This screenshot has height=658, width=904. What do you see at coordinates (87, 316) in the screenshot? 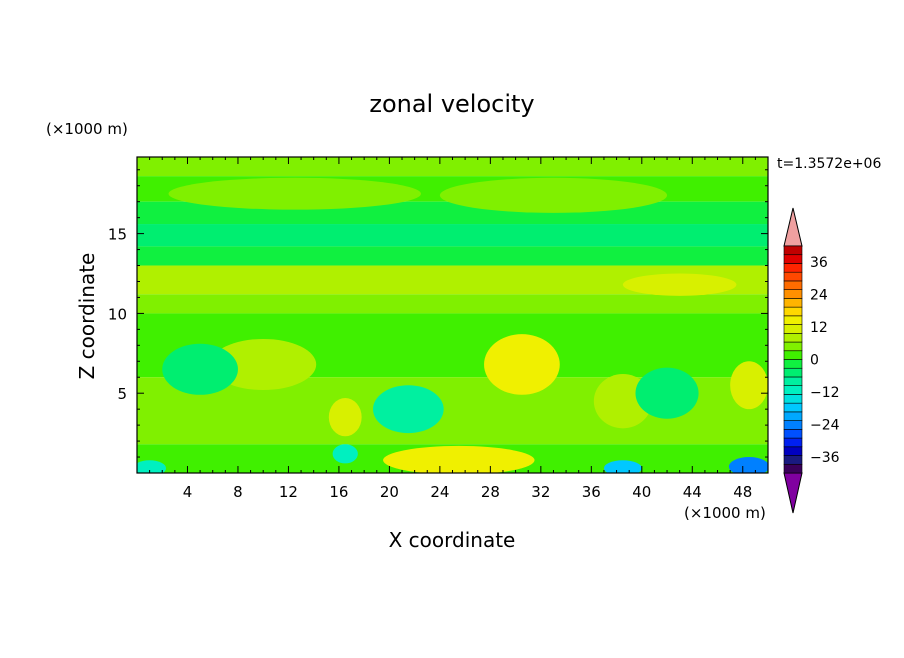
I see `y-axis-label: Z coordinate` at bounding box center [87, 316].